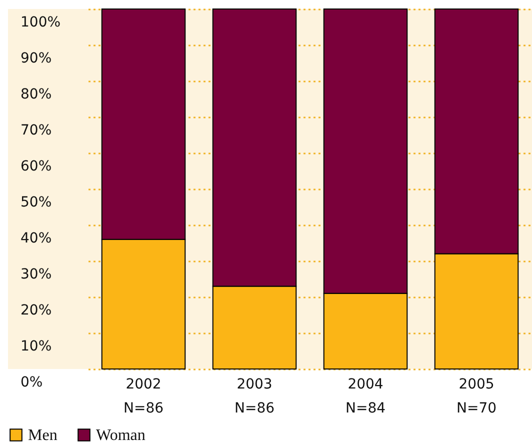 Image resolution: width=532 pixels, height=446 pixels. I want to click on x-tick-label: 2005 N=70, so click(476, 396).